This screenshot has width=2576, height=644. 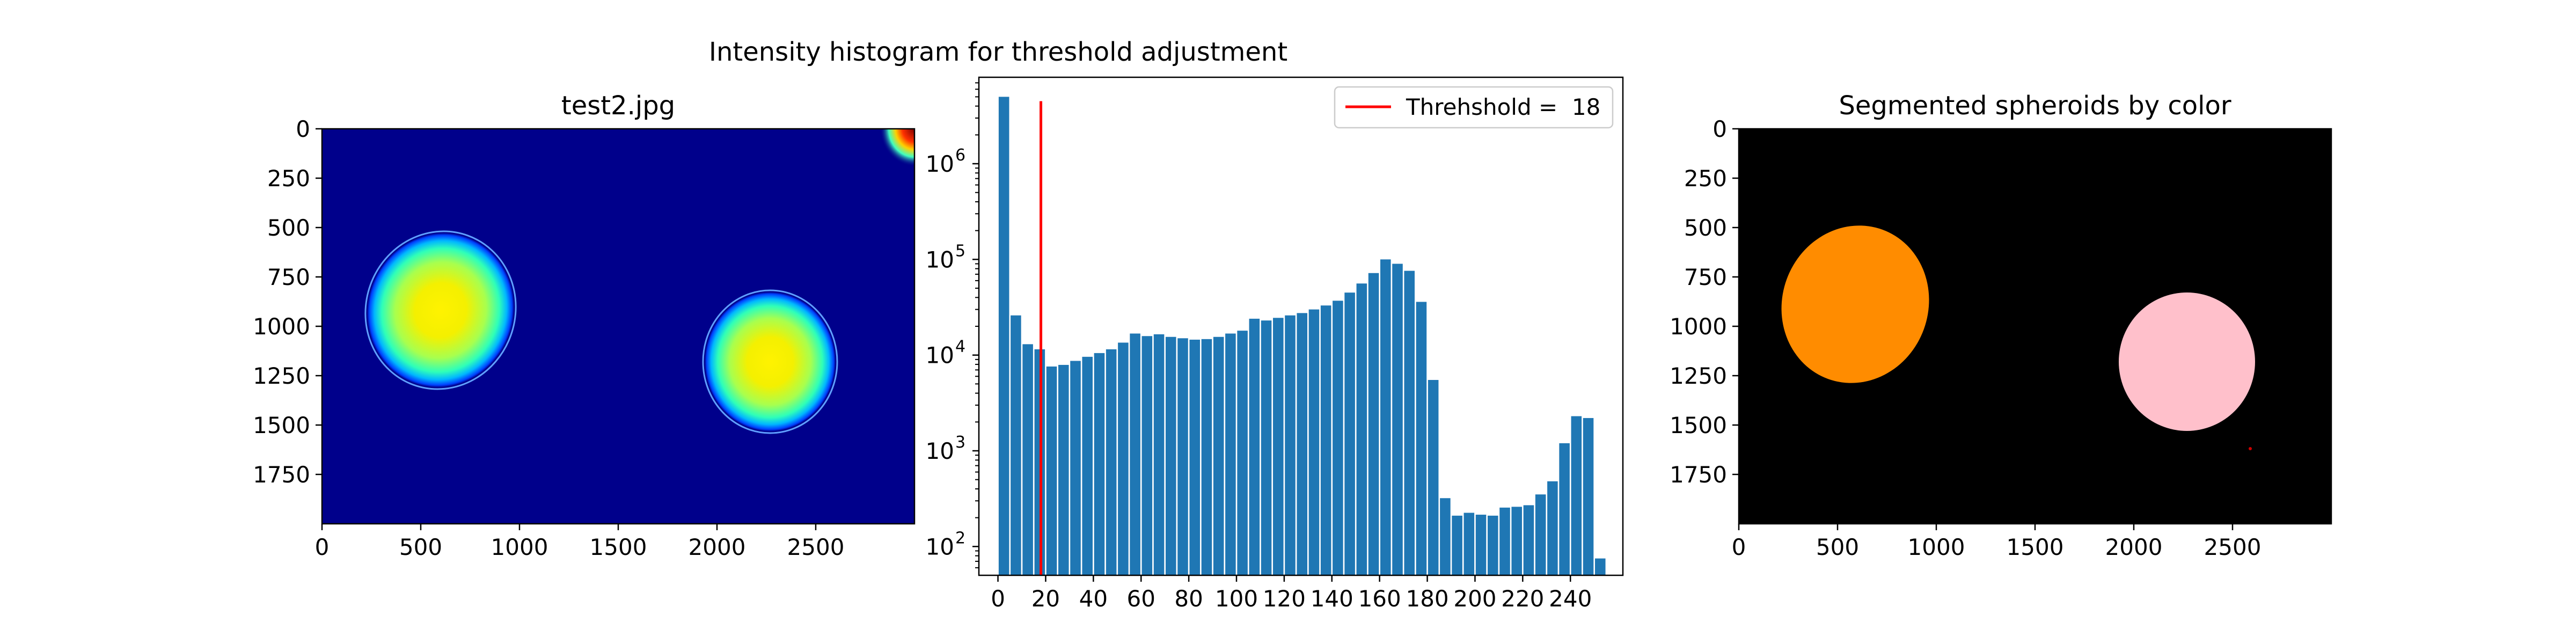 I want to click on right-y-ticks: 0 250 500 750 1000 1250 1500 1750, so click(x=1704, y=302).